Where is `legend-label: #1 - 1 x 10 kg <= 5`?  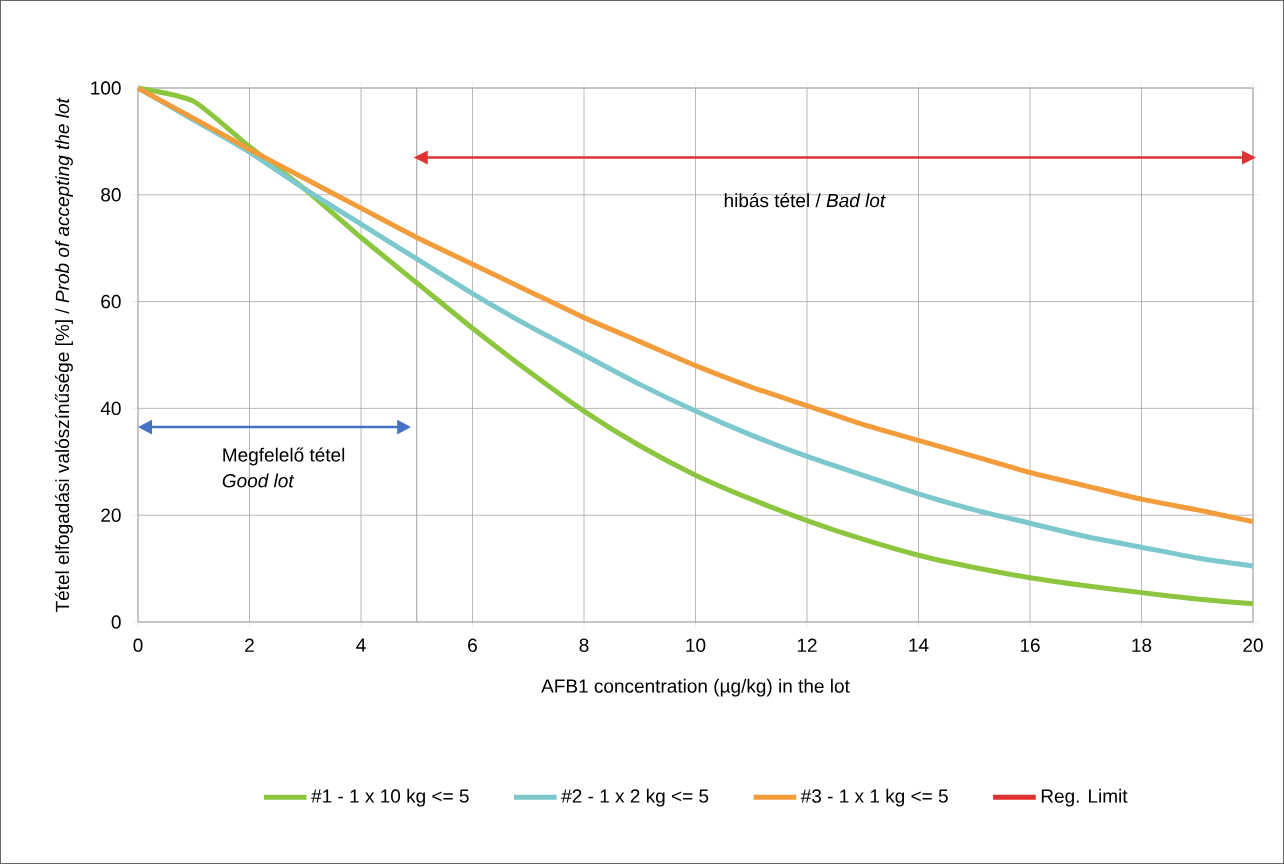
legend-label: #1 - 1 x 10 kg <= 5 is located at coordinates (390, 797).